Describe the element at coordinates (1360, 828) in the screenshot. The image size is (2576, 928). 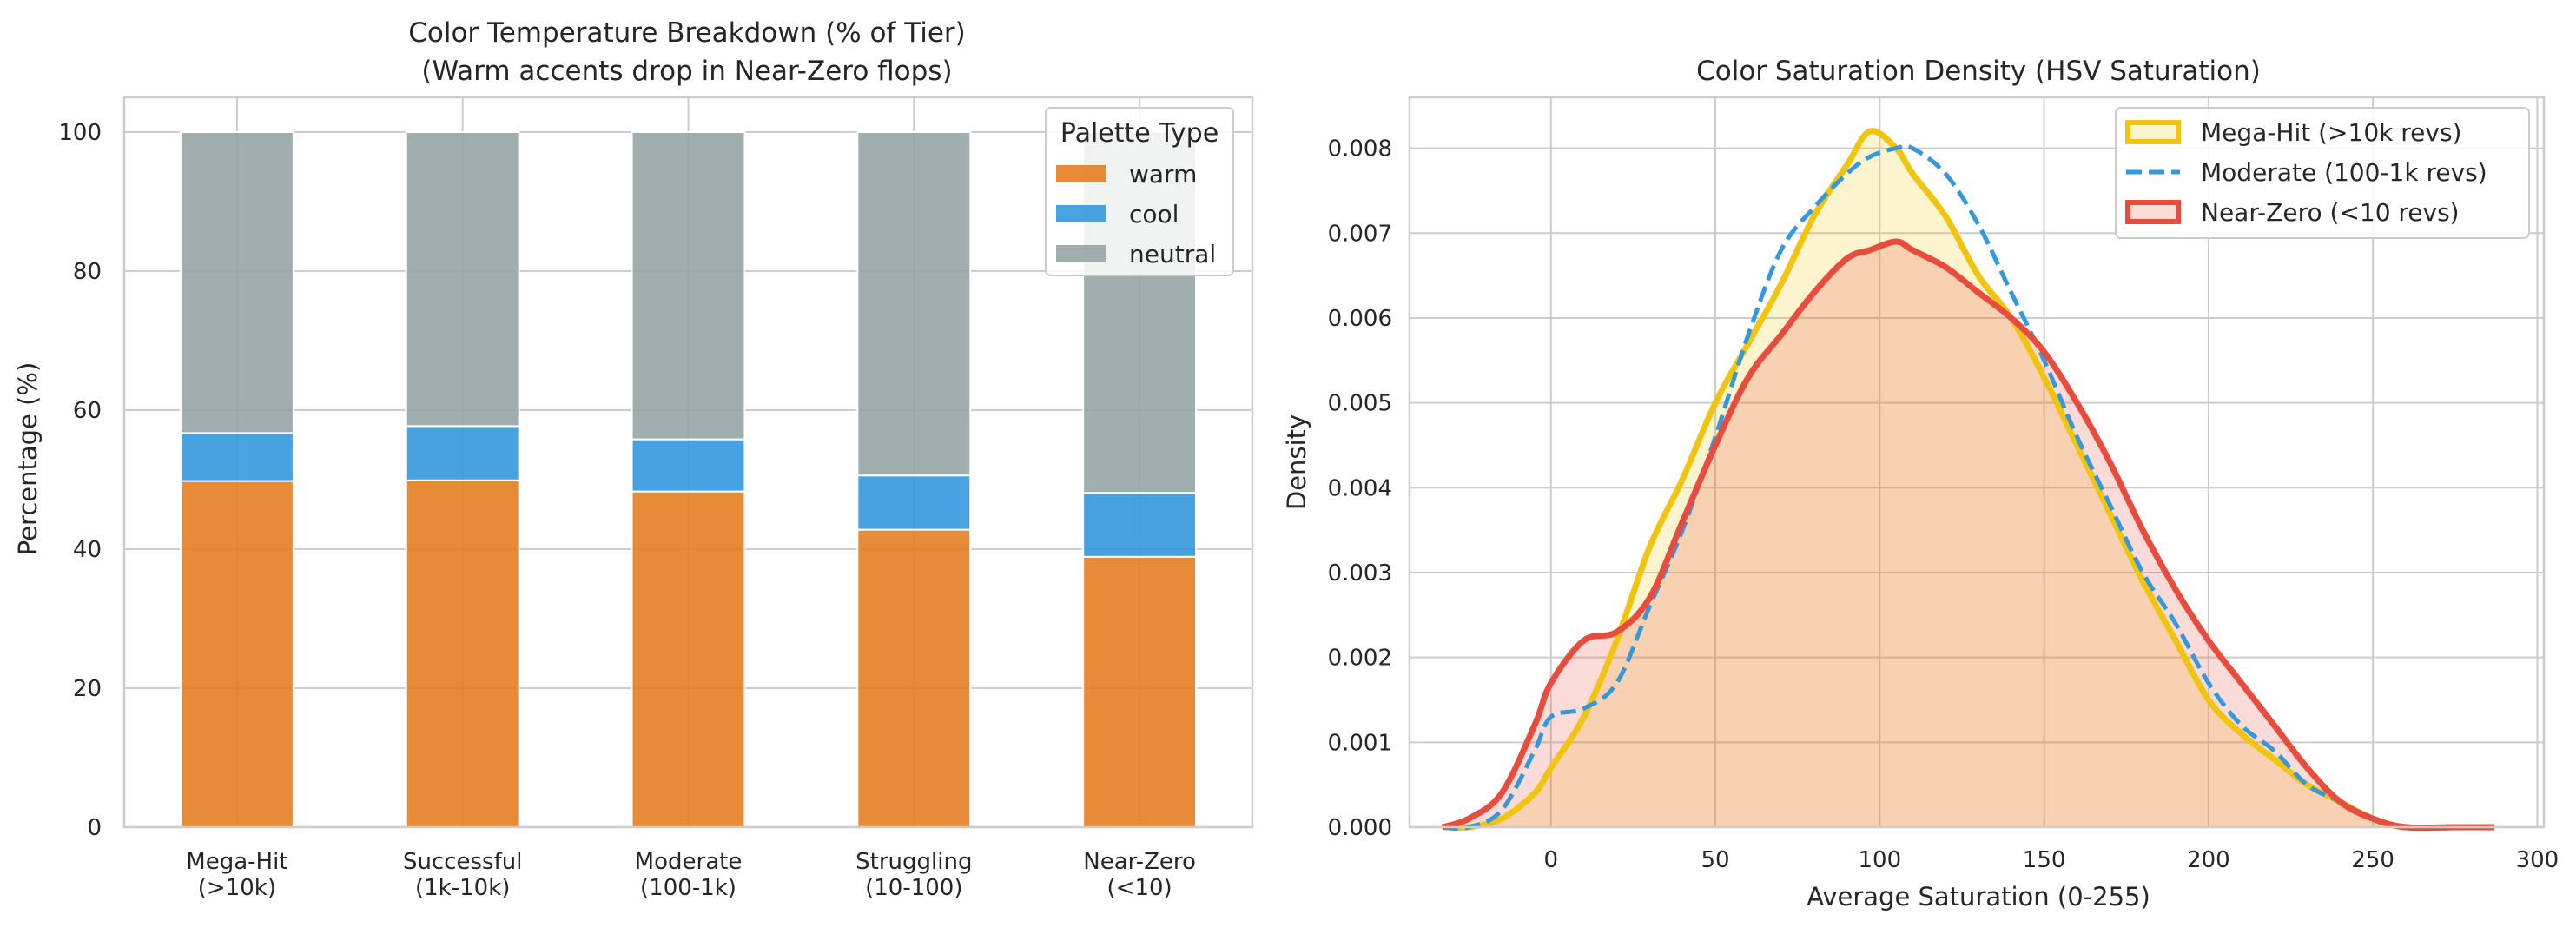
I see `density-y-tick-label: 0.000` at that location.